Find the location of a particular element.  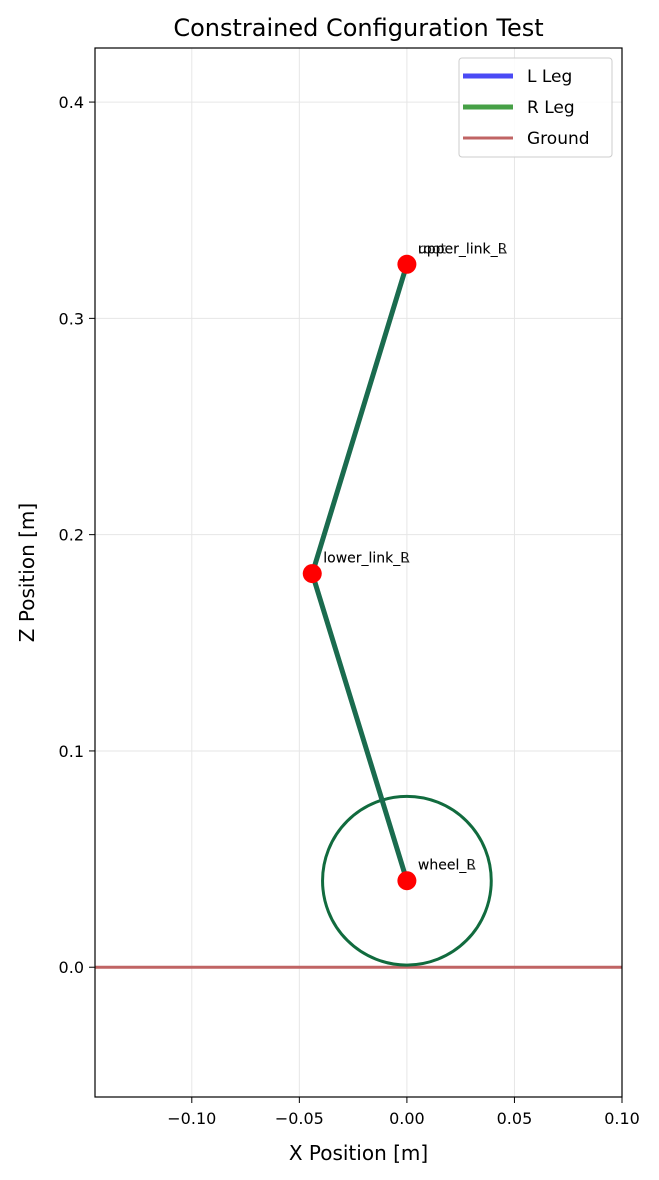

x-tick-label: −0.05 is located at coordinates (299, 1118).